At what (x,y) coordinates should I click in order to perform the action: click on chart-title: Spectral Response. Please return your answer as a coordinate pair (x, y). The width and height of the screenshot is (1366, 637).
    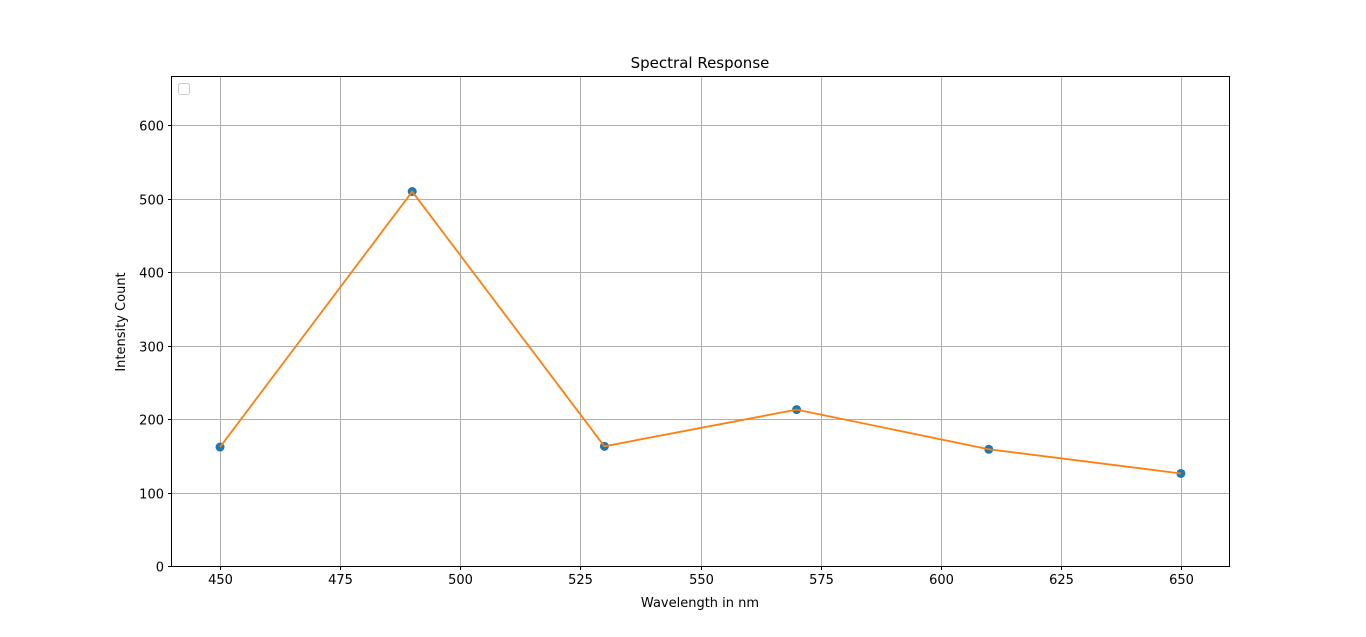
    Looking at the image, I should click on (700, 63).